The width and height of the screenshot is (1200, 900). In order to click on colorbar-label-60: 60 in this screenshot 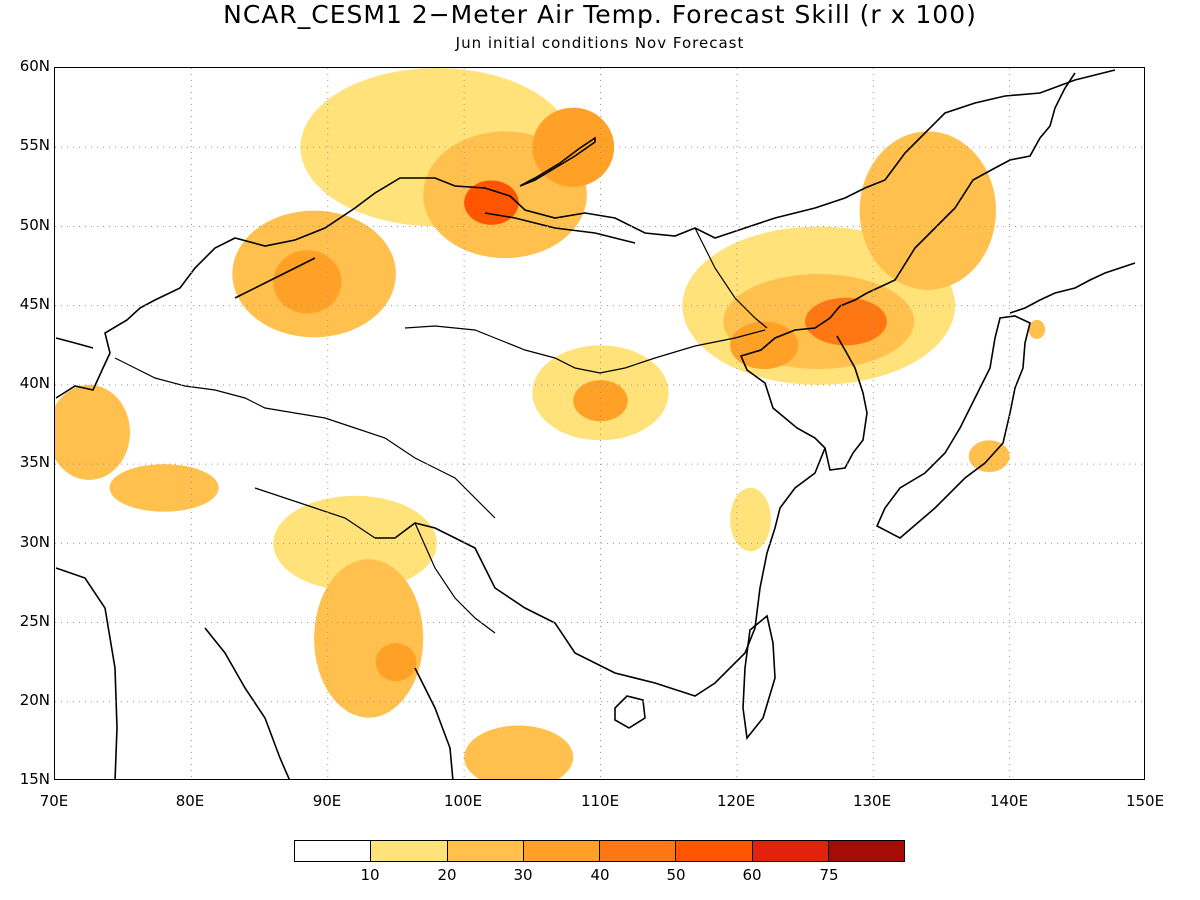, I will do `click(752, 875)`.